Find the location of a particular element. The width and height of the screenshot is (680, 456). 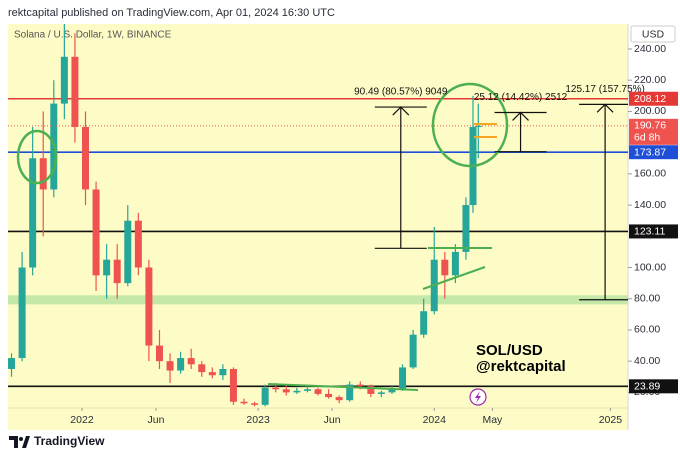

symbol-title: Solana / U.S. Dollar, 1W, BINANCE is located at coordinates (93, 35).